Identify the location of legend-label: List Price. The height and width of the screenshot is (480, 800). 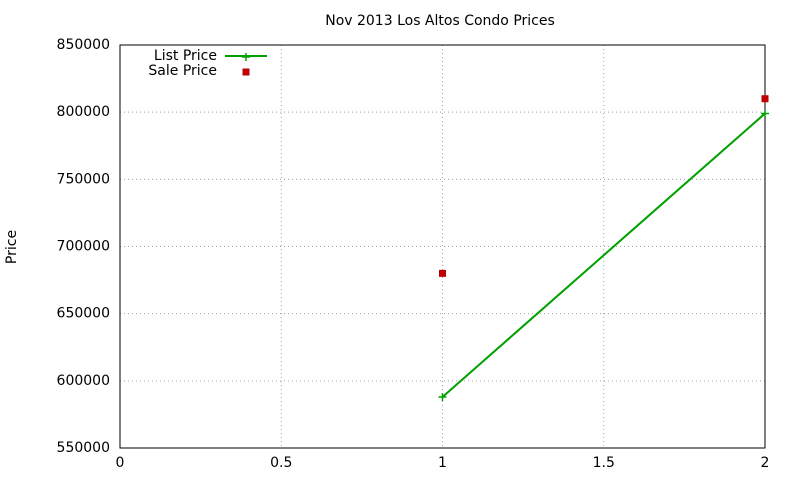
(185, 56).